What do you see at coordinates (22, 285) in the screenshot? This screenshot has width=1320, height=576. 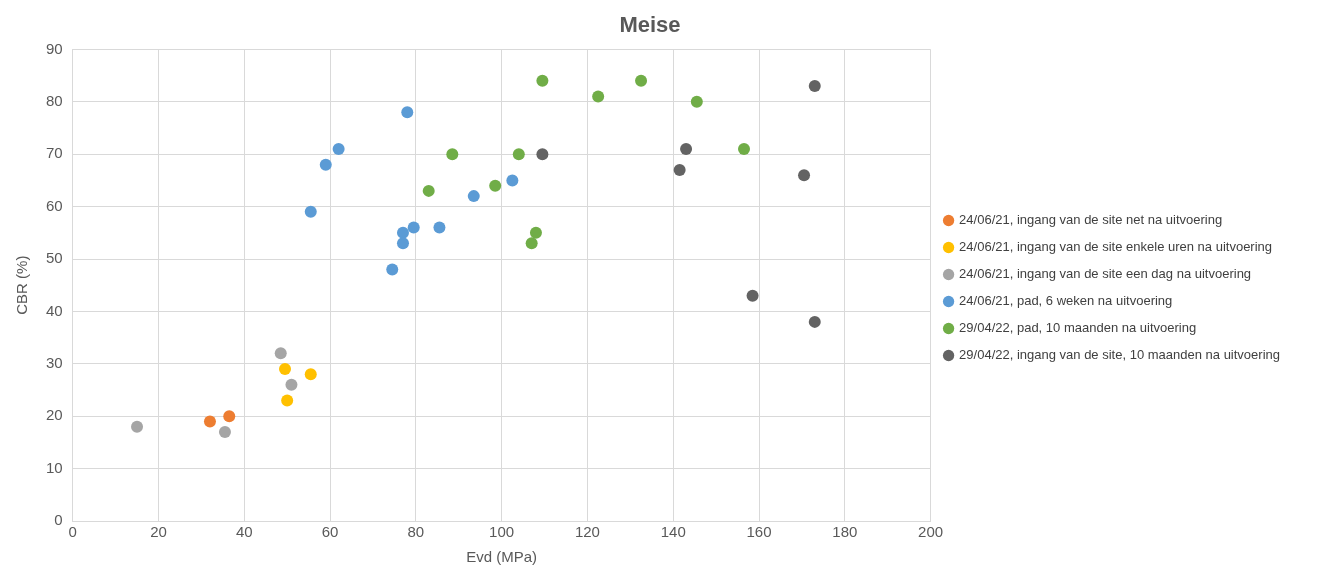 I see `y-axis-title: CBR (%)` at bounding box center [22, 285].